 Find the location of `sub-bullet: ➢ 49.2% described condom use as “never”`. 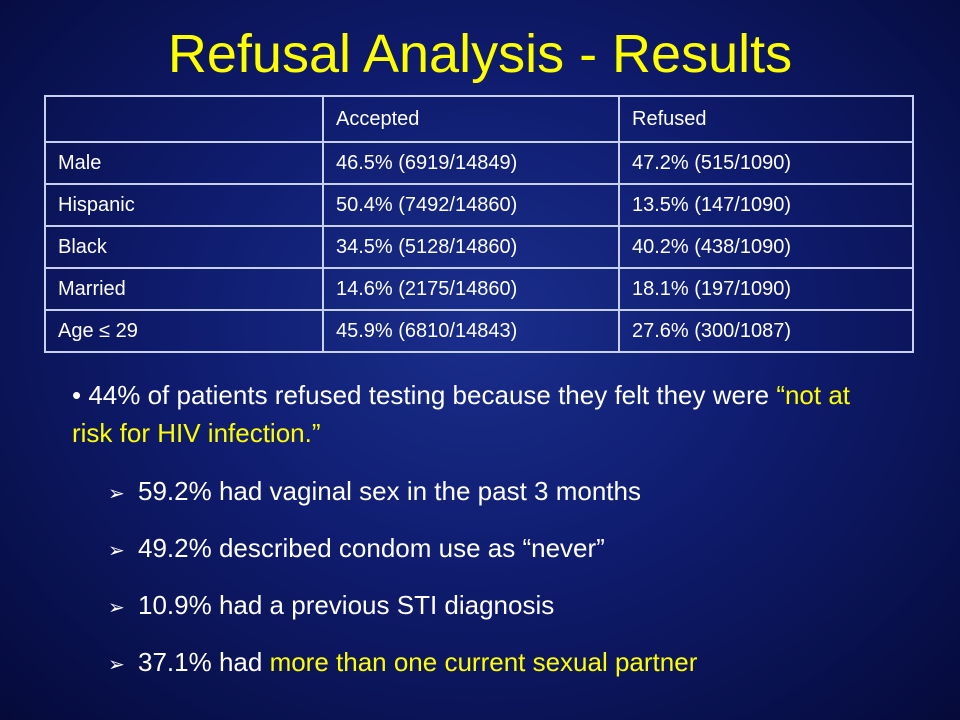

sub-bullet: ➢ 49.2% described condom use as “never” is located at coordinates (356, 549).